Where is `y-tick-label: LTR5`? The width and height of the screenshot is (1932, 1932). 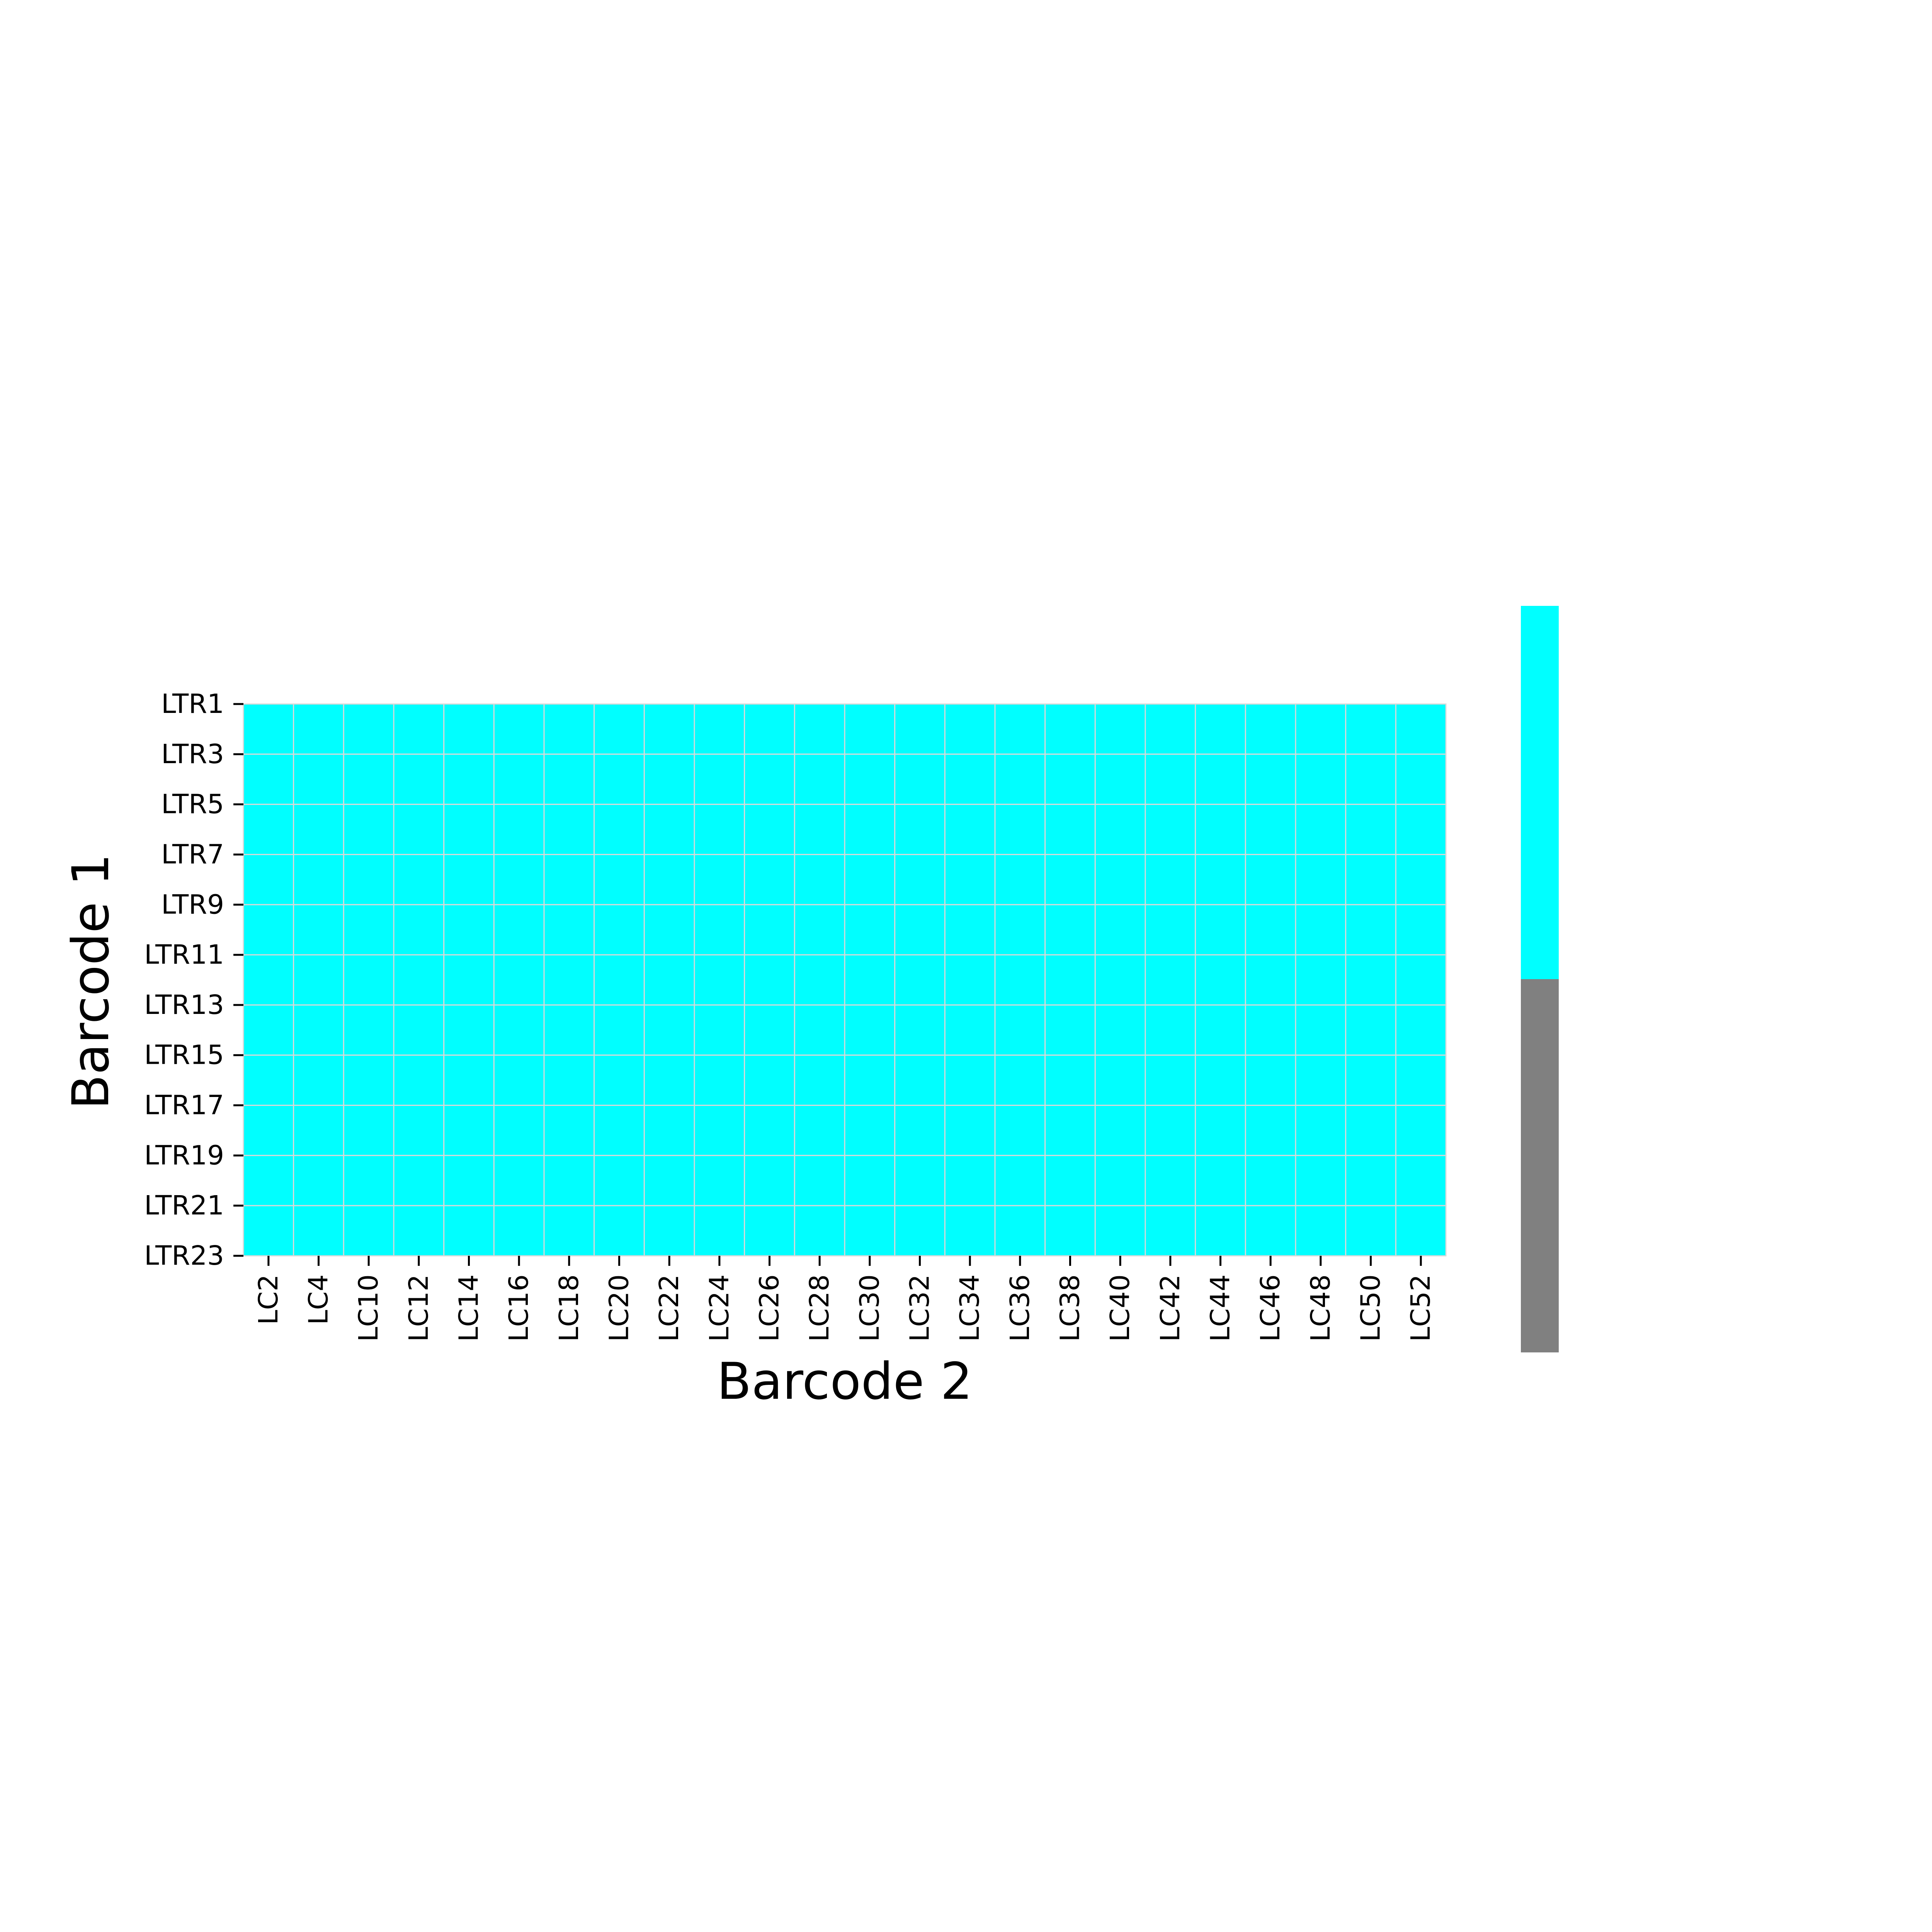 y-tick-label: LTR5 is located at coordinates (192, 805).